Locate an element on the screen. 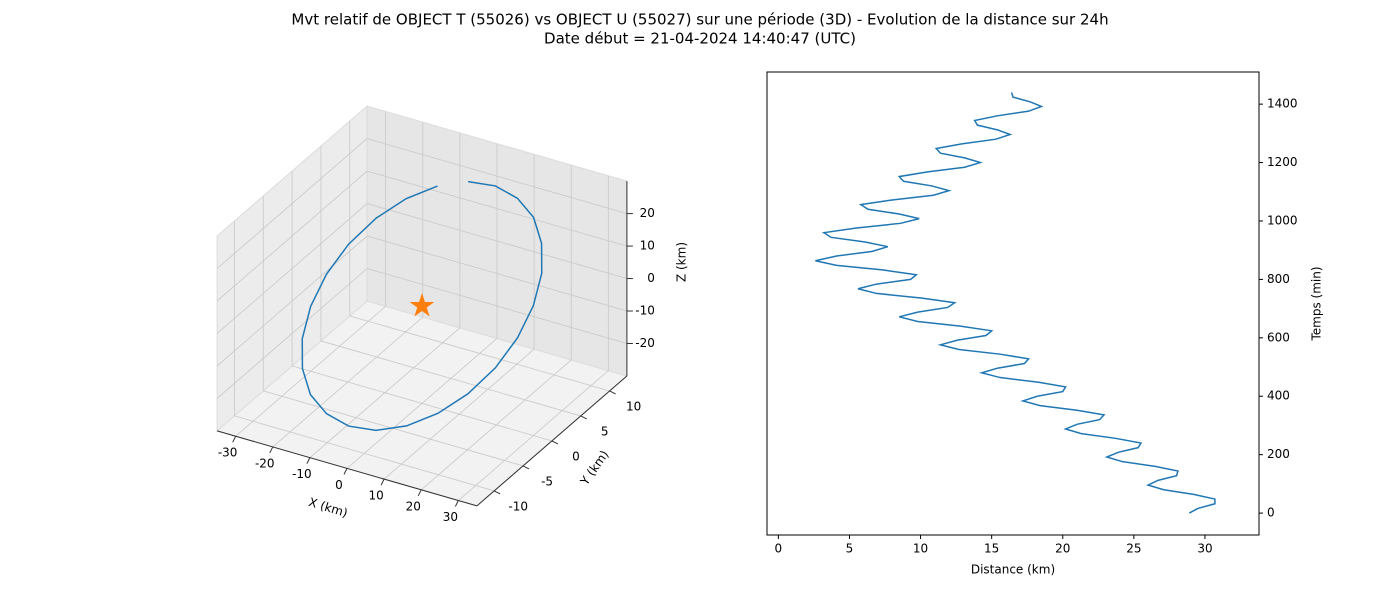 The width and height of the screenshot is (1400, 600). orbit-line is located at coordinates (422, 306).